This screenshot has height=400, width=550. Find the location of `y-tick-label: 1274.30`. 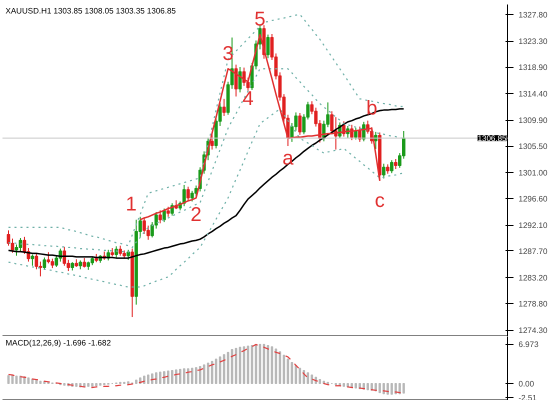

y-tick-label: 1274.30 is located at coordinates (533, 331).